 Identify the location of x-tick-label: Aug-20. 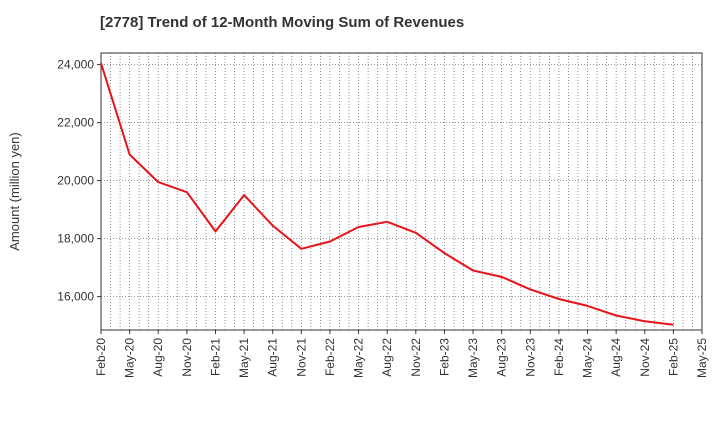
(158, 357).